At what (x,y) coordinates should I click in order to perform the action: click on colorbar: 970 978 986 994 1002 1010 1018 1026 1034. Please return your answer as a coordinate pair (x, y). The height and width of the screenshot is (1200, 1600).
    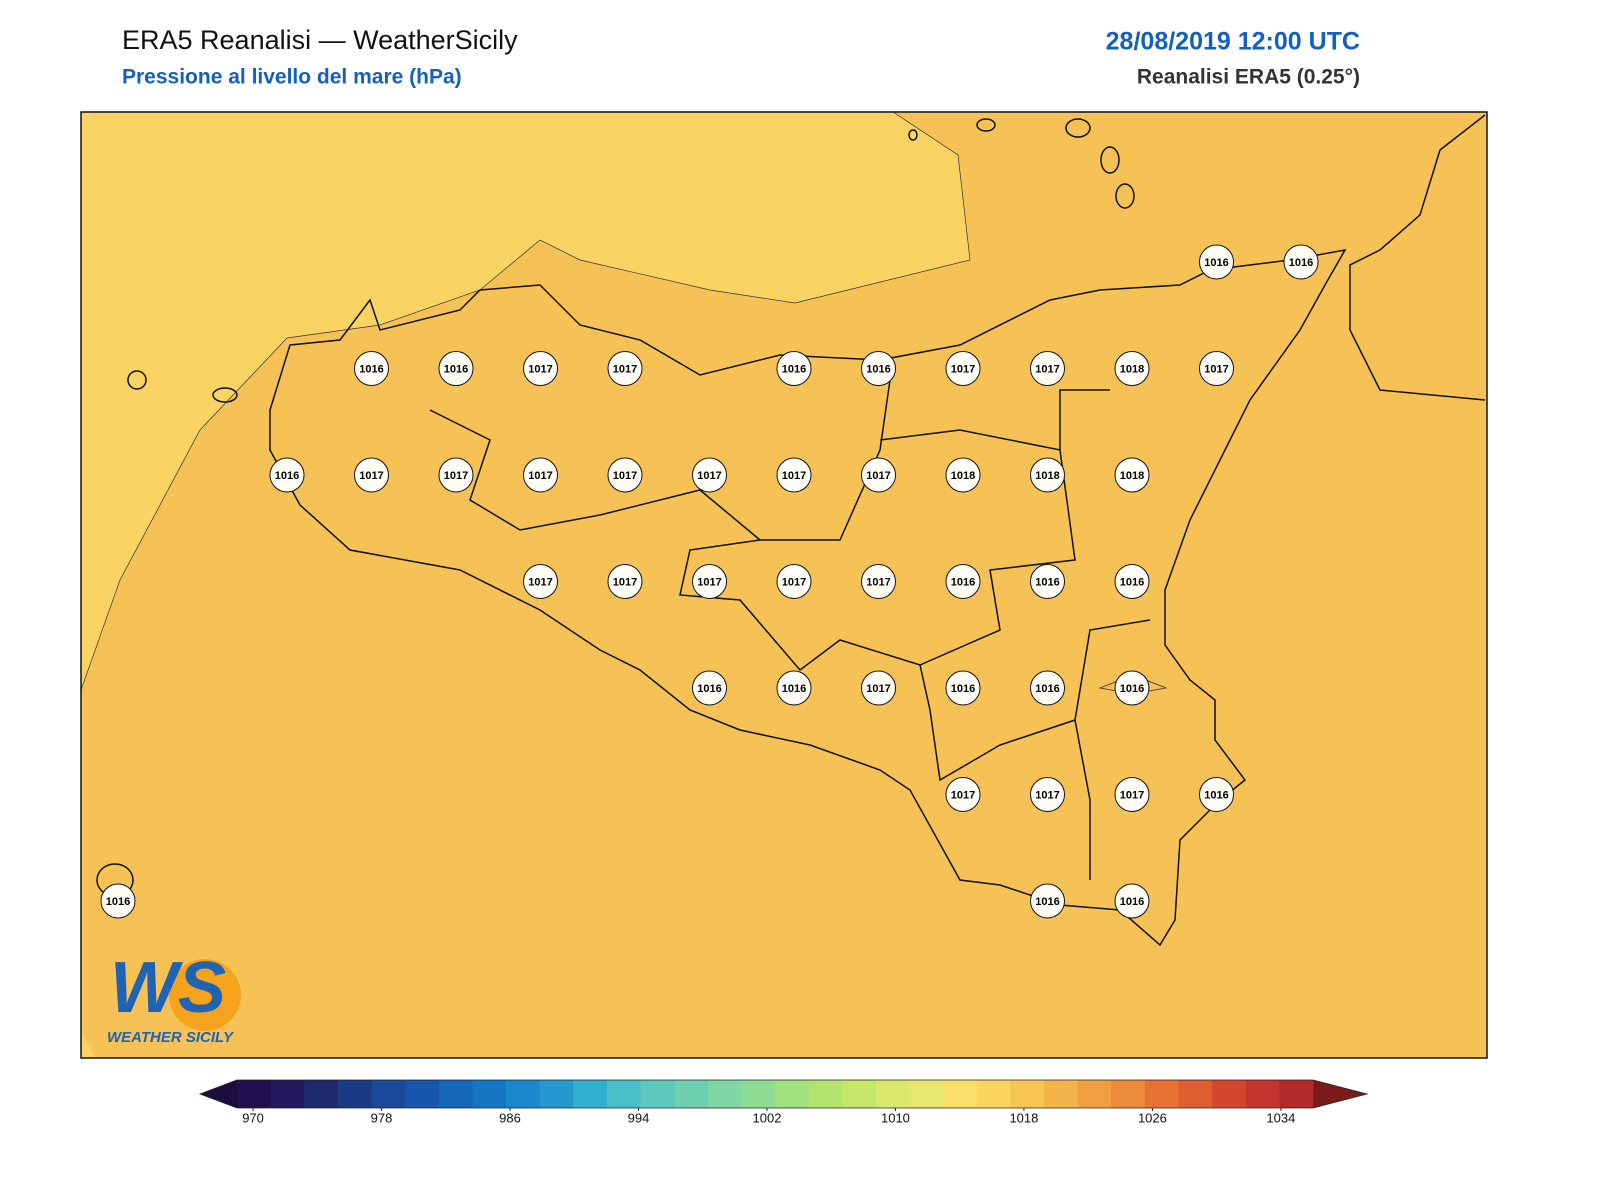
    Looking at the image, I should click on (783, 1102).